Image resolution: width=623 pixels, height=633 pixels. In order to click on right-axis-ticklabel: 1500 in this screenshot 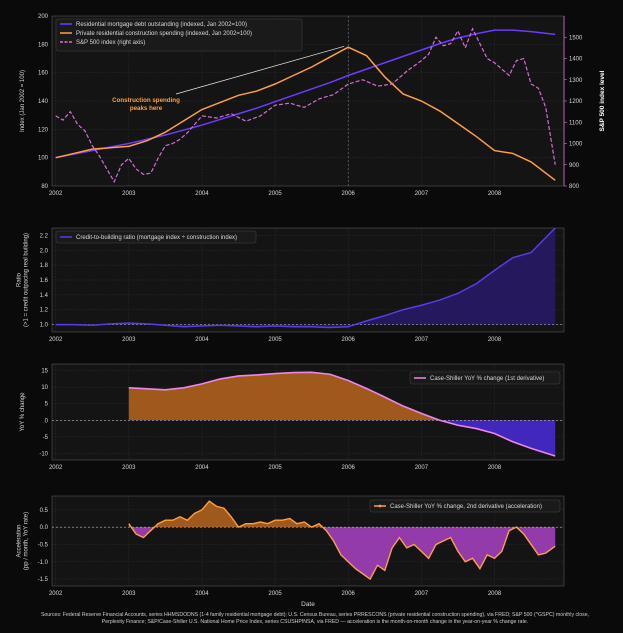, I will do `click(576, 38)`.